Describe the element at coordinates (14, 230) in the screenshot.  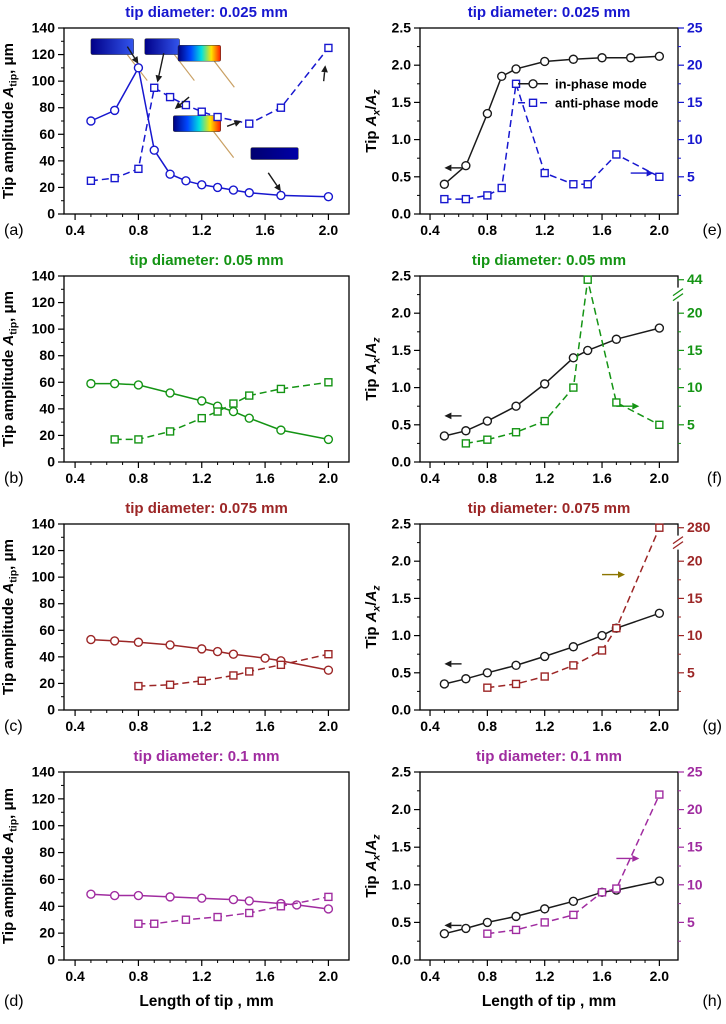
I see `panel-letter: (a)` at that location.